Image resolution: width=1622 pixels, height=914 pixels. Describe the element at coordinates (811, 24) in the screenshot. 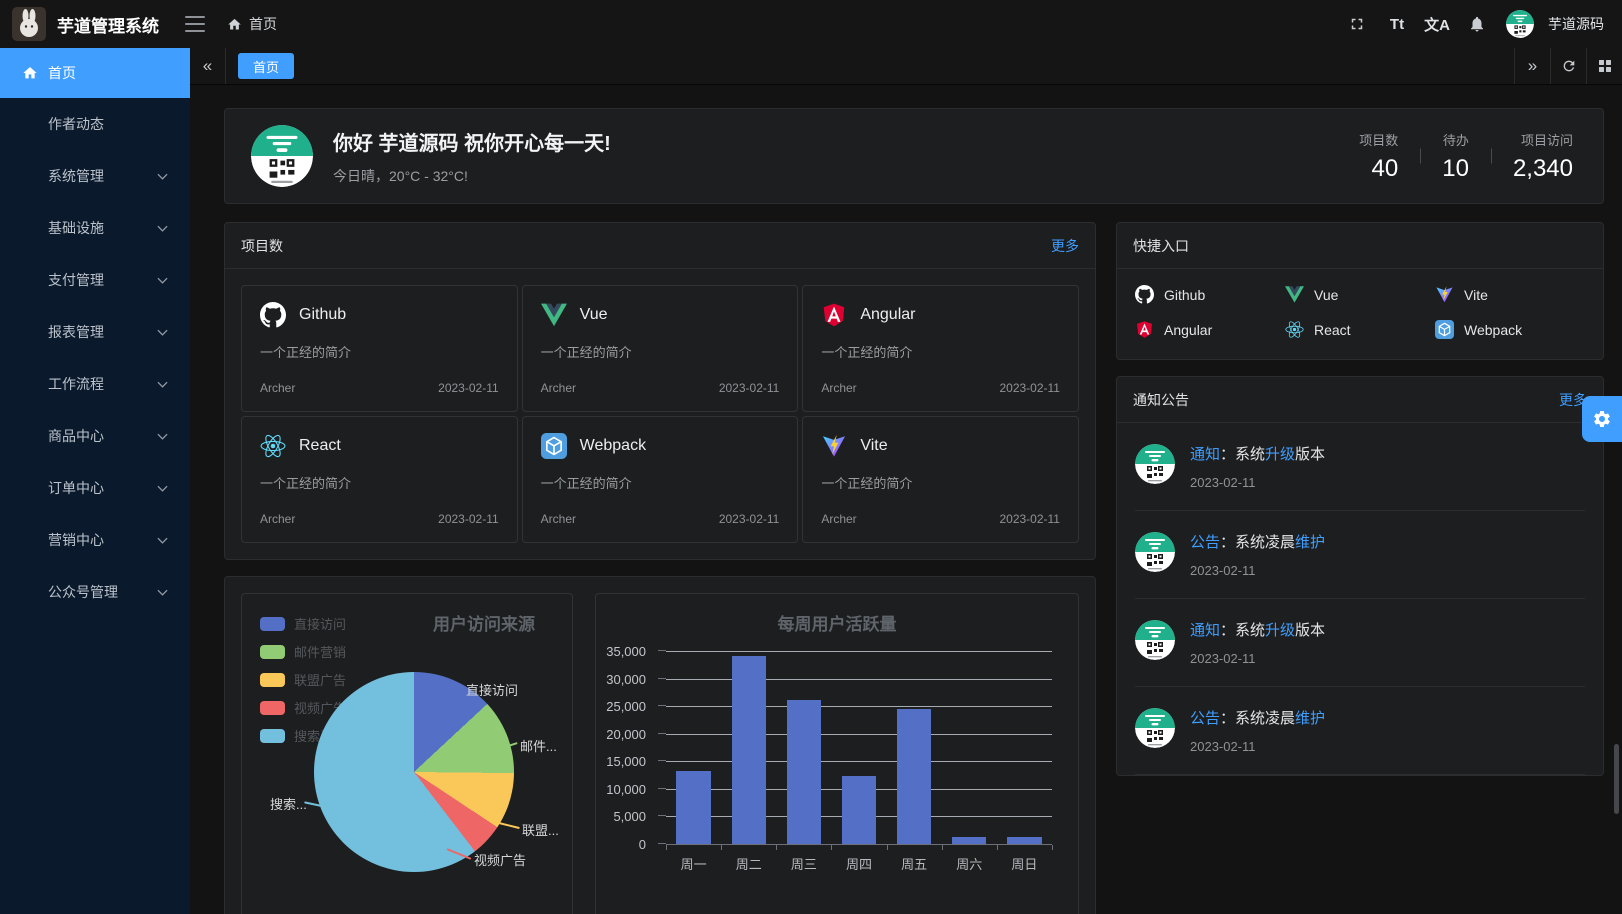

I see `app-header: 芋道管理系统 首页 Tt 文A 芋道源码` at that location.